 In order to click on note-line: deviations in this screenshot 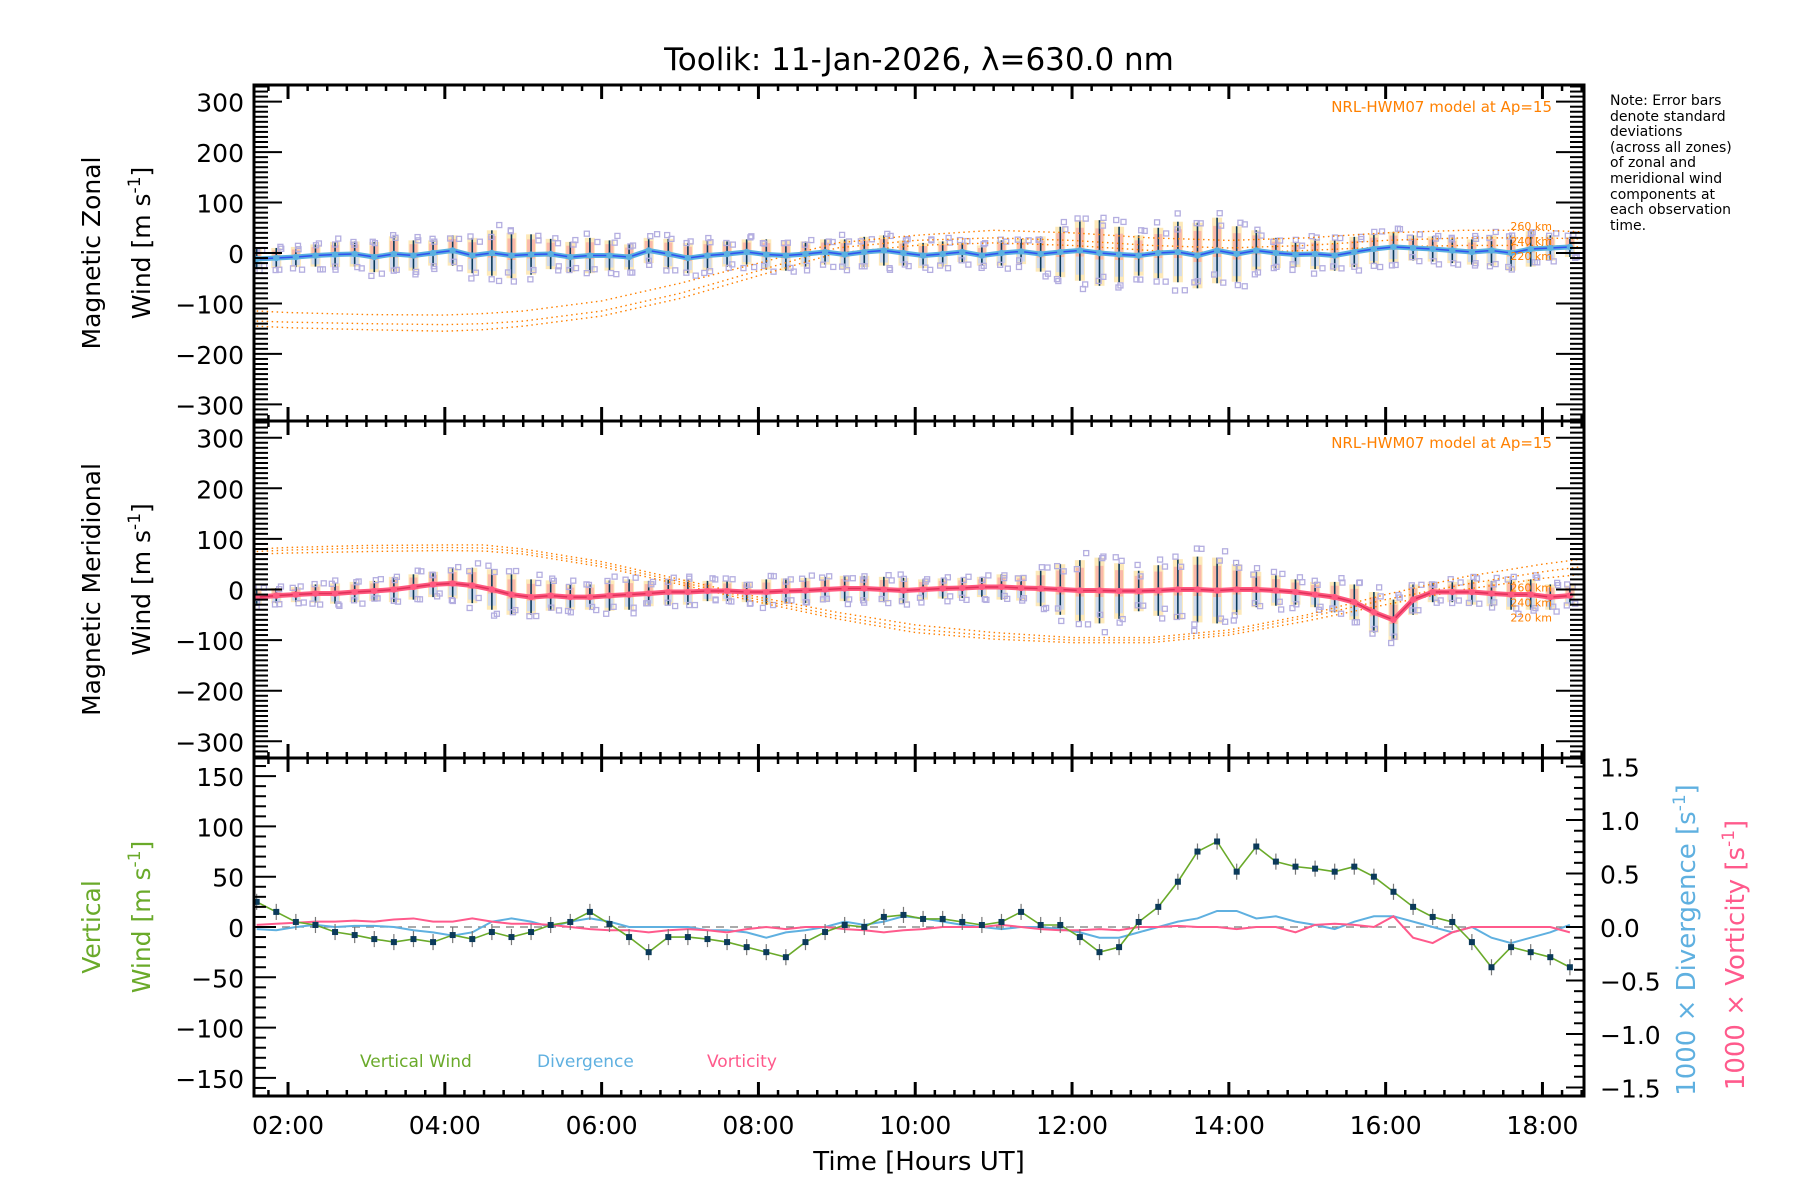, I will do `click(1646, 132)`.